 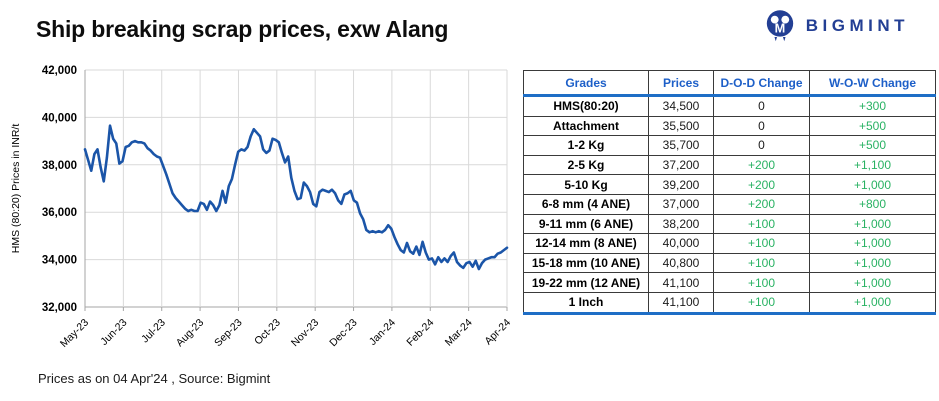 I want to click on y-tick-label: 34,000, so click(x=59, y=261).